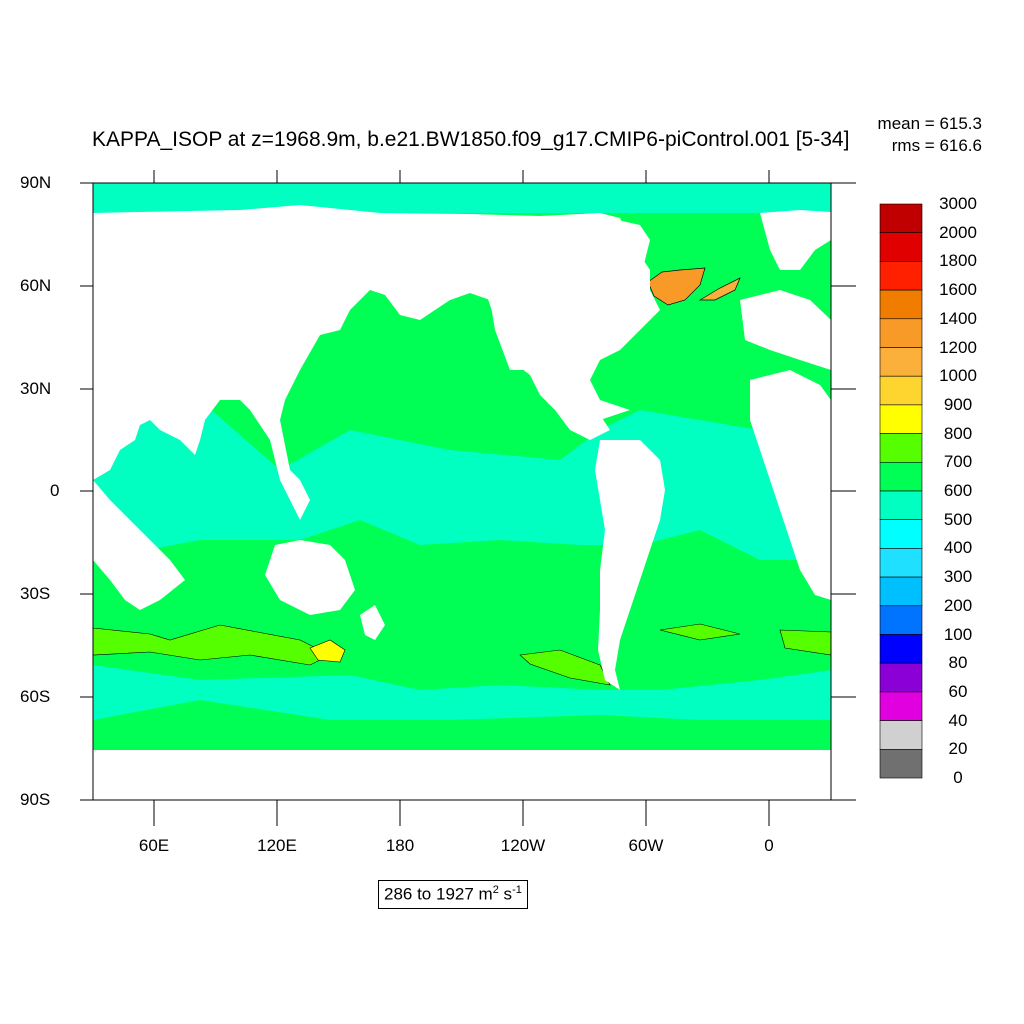 This screenshot has height=1024, width=1024. Describe the element at coordinates (55, 490) in the screenshot. I see `lat-label-0: 0` at that location.